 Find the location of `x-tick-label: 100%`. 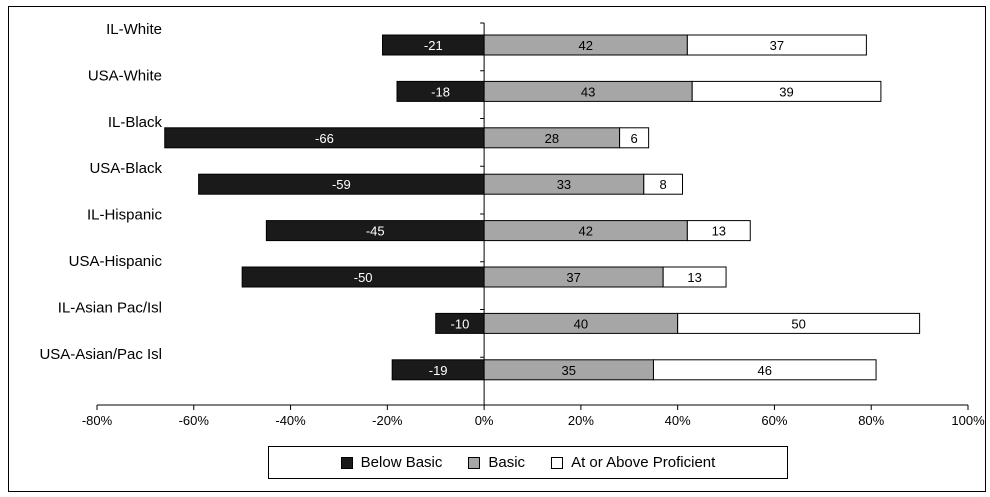

x-tick-label: 100% is located at coordinates (968, 420).